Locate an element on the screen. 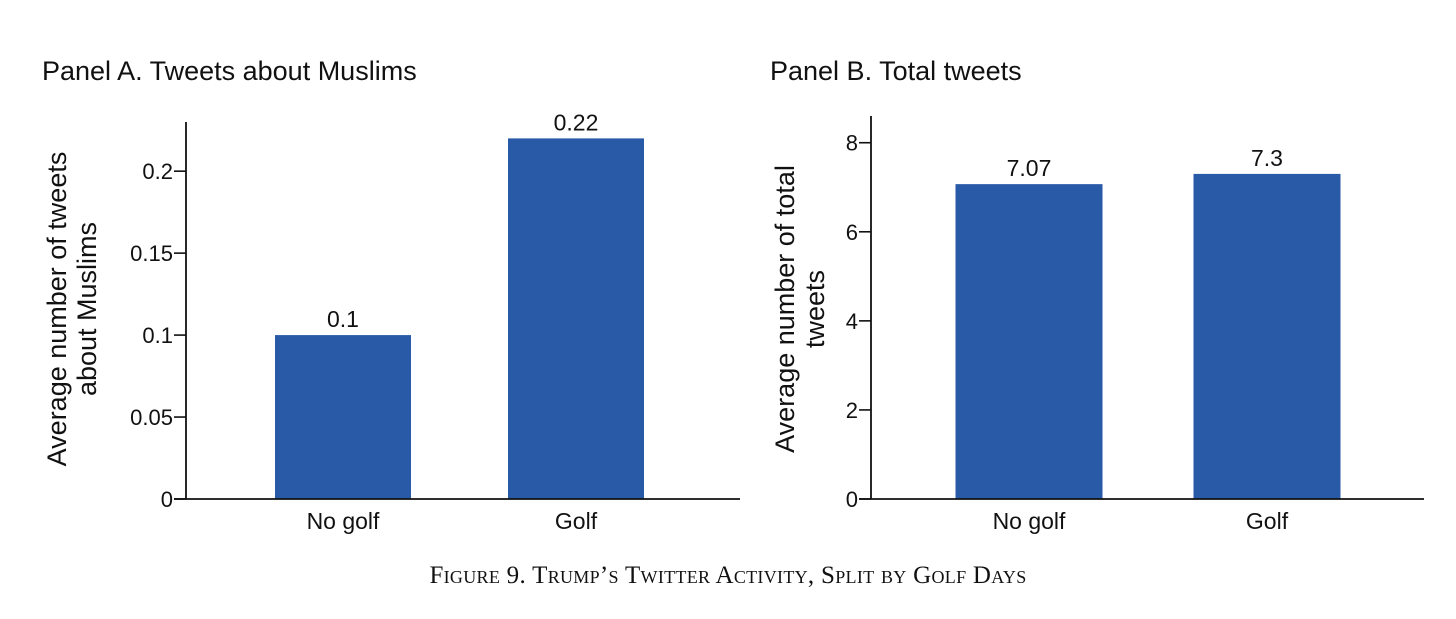 The image size is (1456, 619). y-tick-label: 0.2 is located at coordinates (157, 171).